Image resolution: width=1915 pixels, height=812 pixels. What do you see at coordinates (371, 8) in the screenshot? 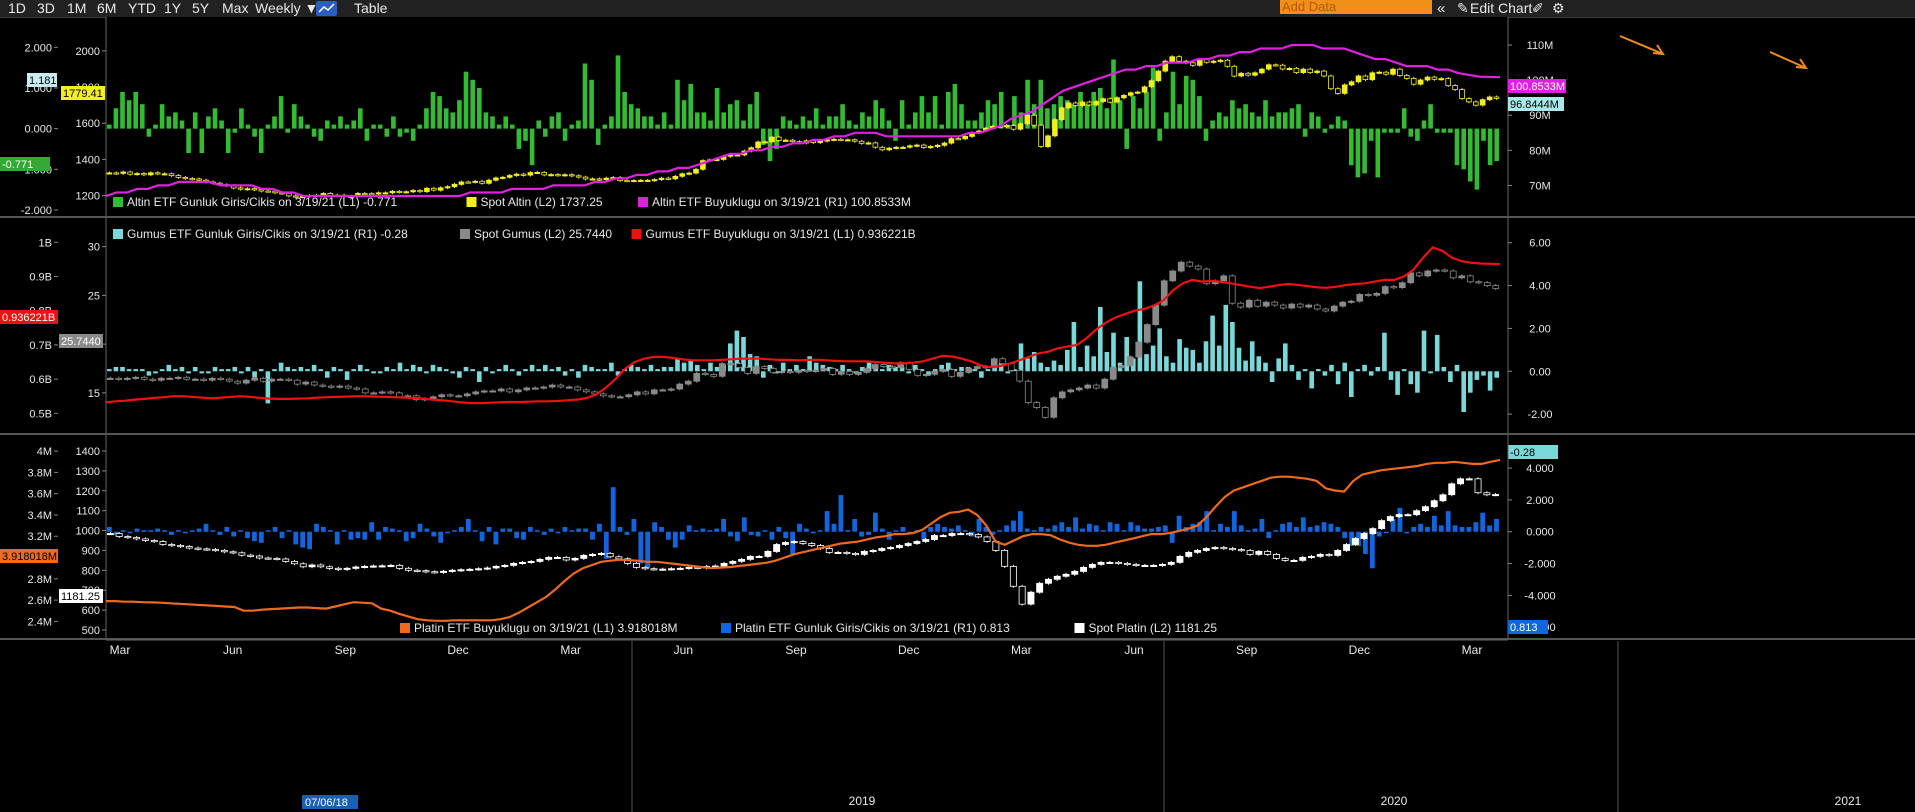
I see `table-button: Table` at bounding box center [371, 8].